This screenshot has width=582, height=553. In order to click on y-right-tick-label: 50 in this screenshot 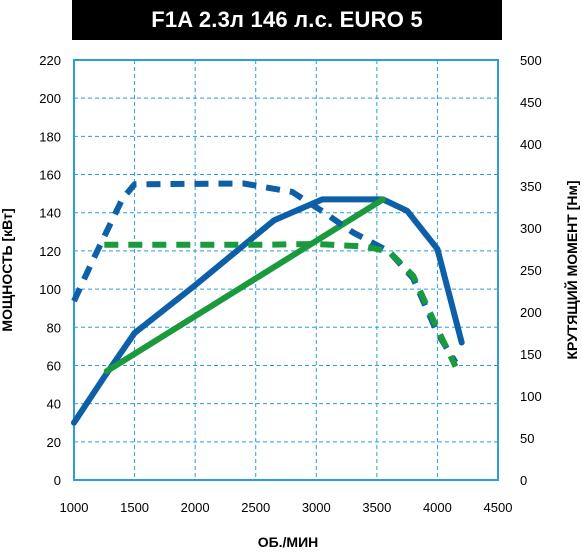, I will do `click(527, 438)`.